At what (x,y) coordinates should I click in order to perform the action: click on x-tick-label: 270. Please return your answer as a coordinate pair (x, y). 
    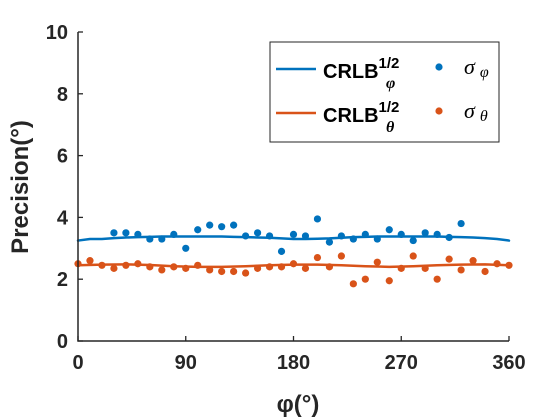
    Looking at the image, I should click on (401, 363).